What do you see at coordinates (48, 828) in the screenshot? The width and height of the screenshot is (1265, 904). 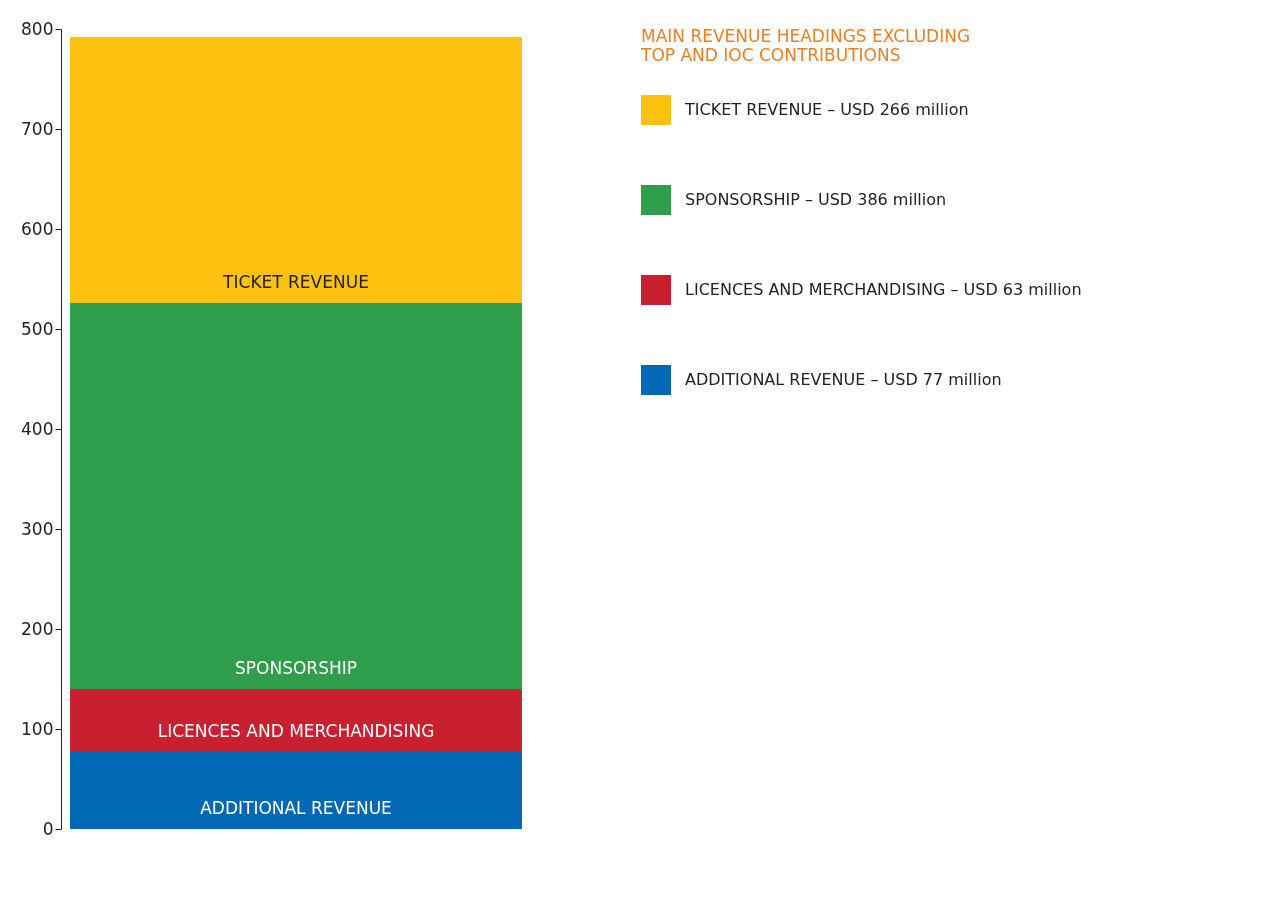 I see `y-tick-label: 0` at bounding box center [48, 828].